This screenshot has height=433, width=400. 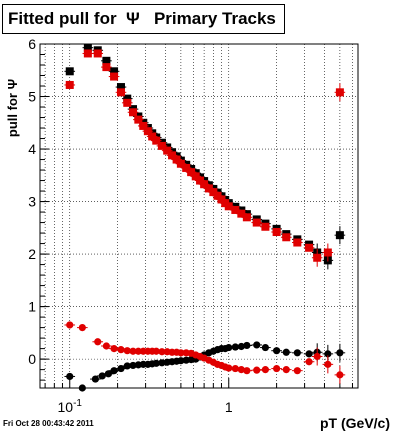 I want to click on x-tick-label: 10-1, so click(x=70, y=406).